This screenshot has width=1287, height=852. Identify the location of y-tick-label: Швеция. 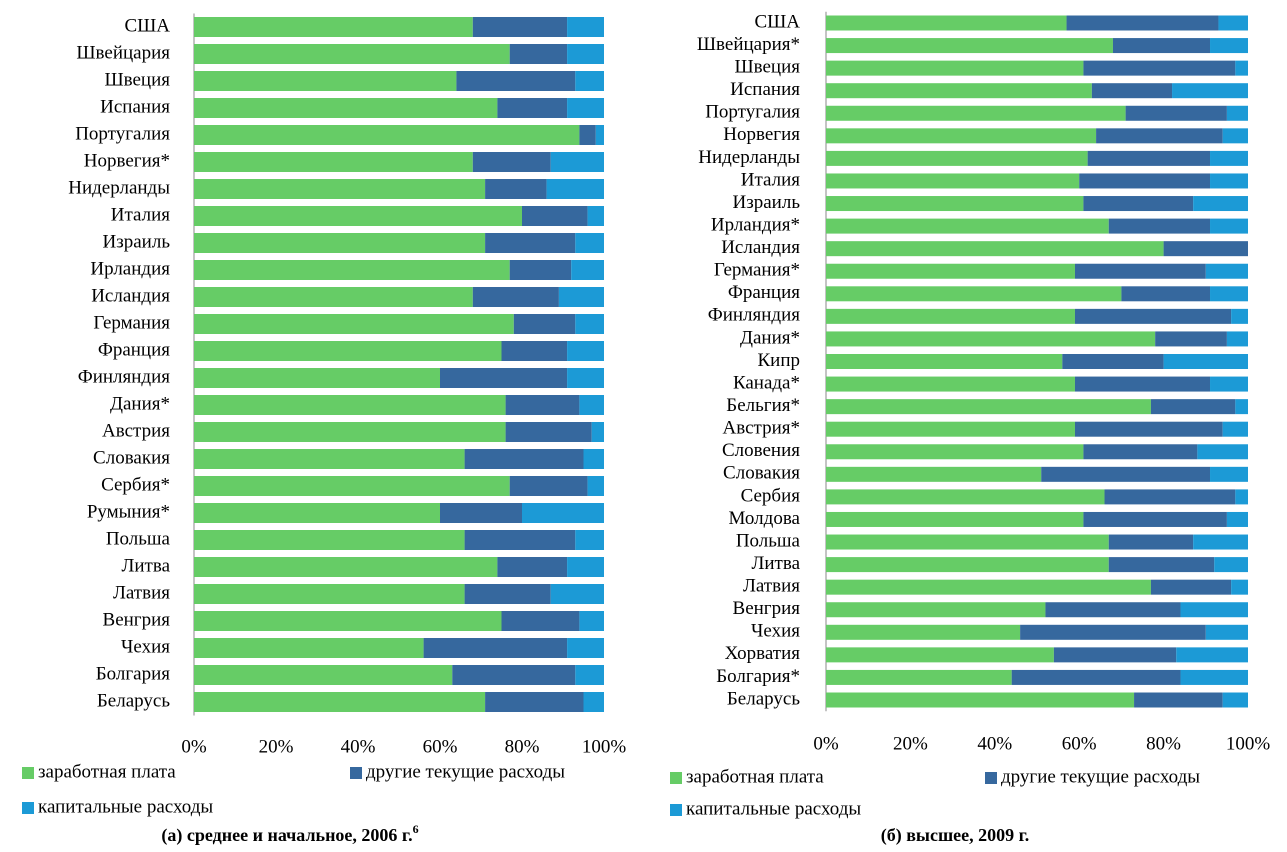
(137, 79).